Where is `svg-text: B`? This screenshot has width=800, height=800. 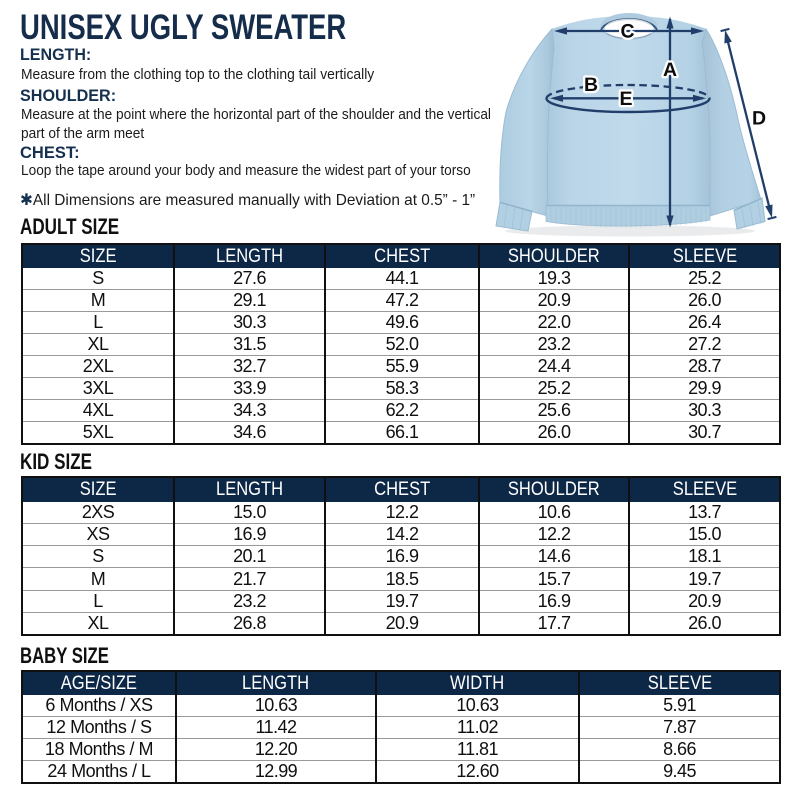
svg-text: B is located at coordinates (591, 85).